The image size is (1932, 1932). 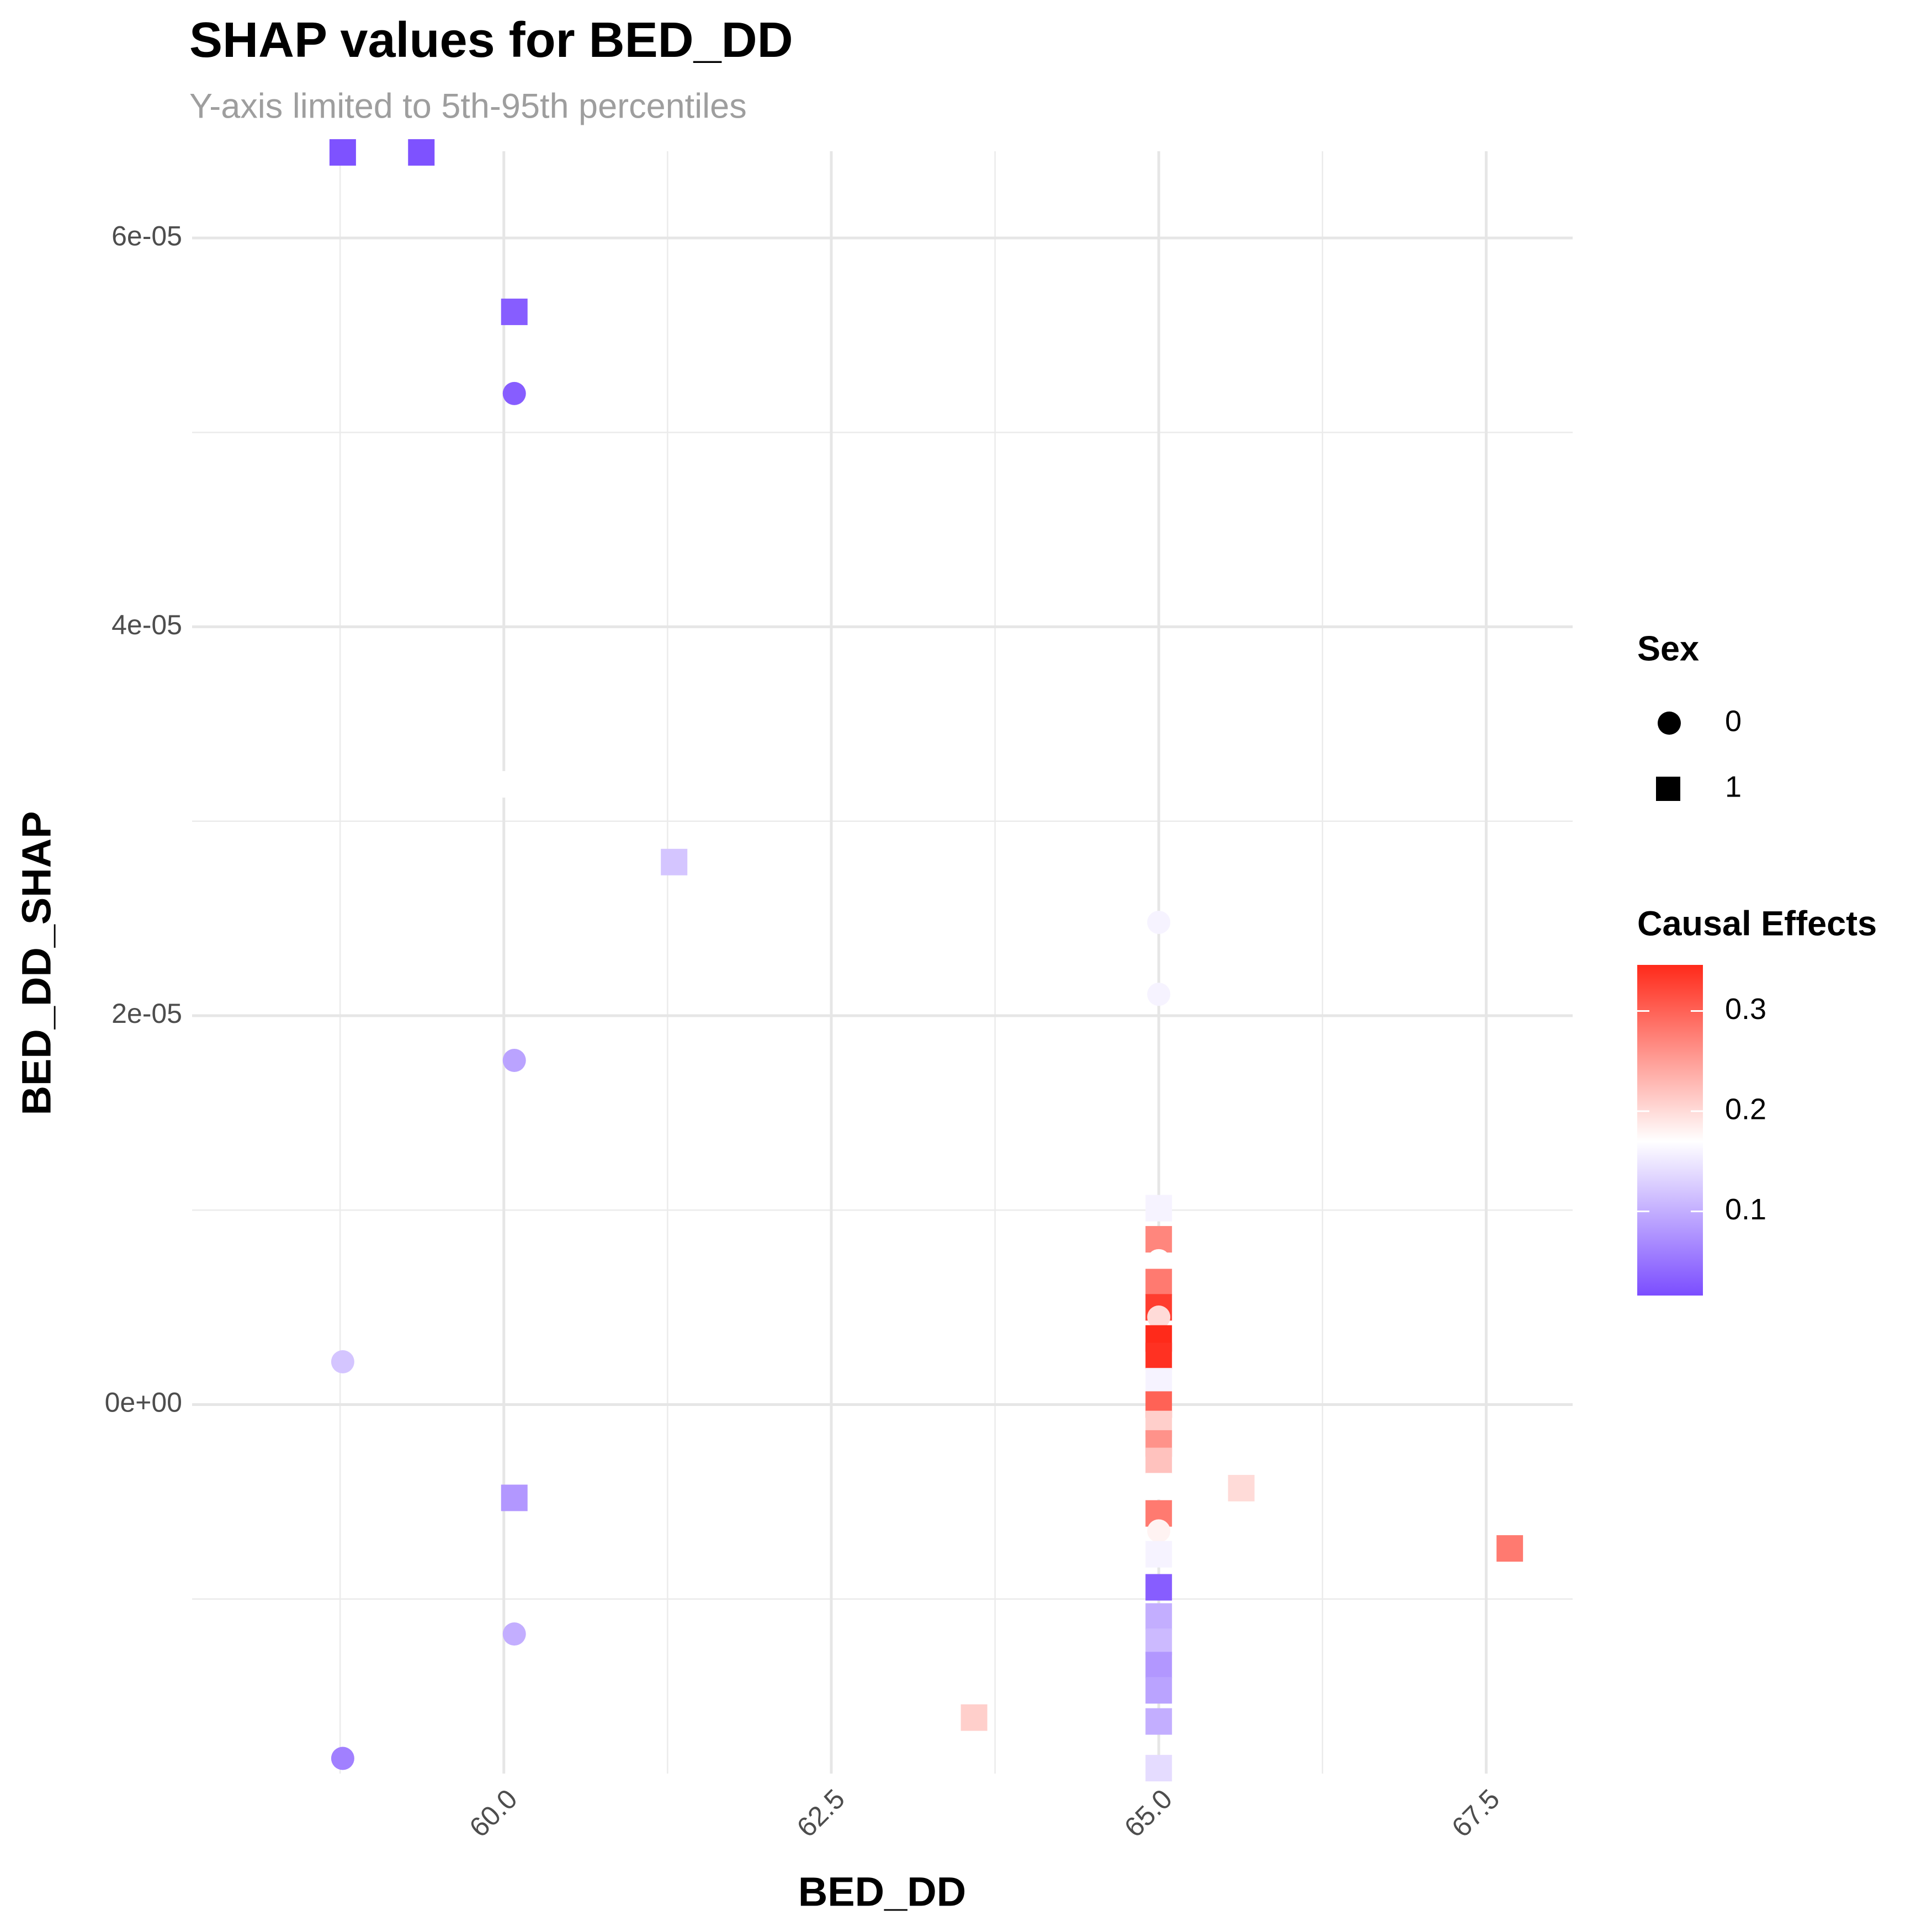 What do you see at coordinates (1670, 1130) in the screenshot?
I see `colorbar` at bounding box center [1670, 1130].